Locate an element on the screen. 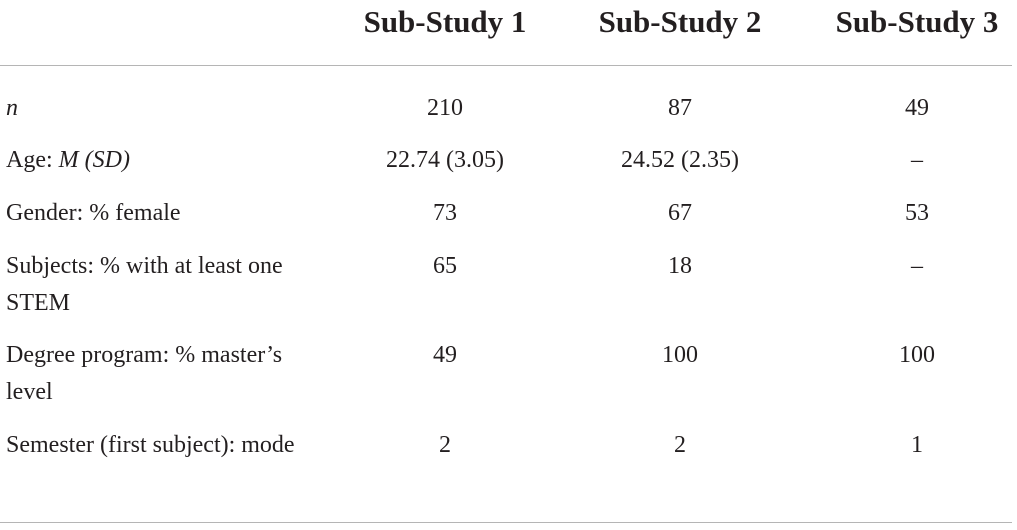 The height and width of the screenshot is (530, 1017). row-label: Degree program: % master’s level is located at coordinates (152, 374).